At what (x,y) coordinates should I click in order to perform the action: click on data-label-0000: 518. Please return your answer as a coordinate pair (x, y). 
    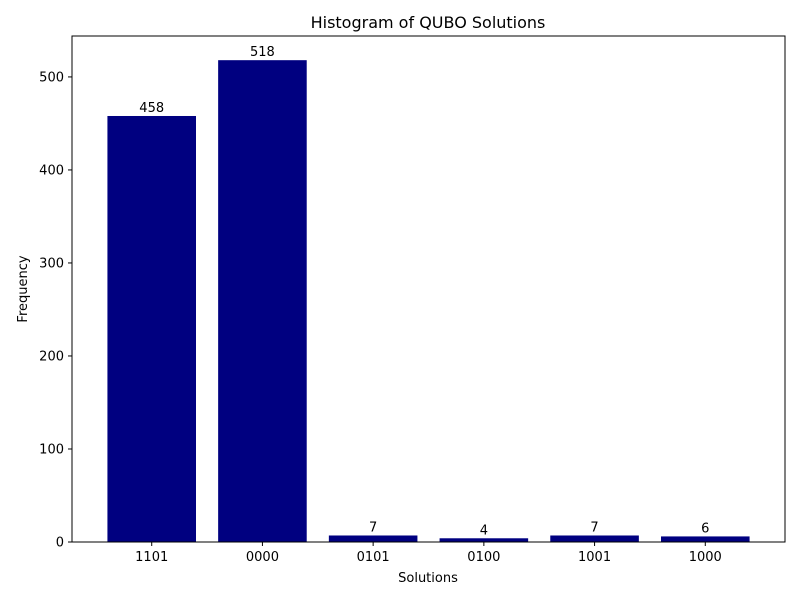
    Looking at the image, I should click on (262, 52).